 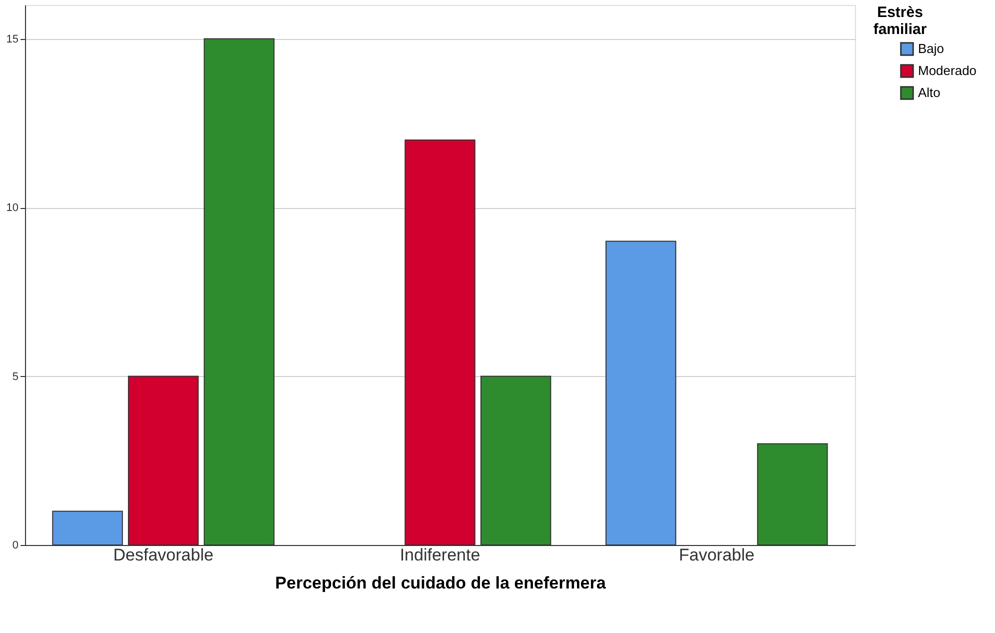 What do you see at coordinates (929, 92) in the screenshot?
I see `legend-label: Alto` at bounding box center [929, 92].